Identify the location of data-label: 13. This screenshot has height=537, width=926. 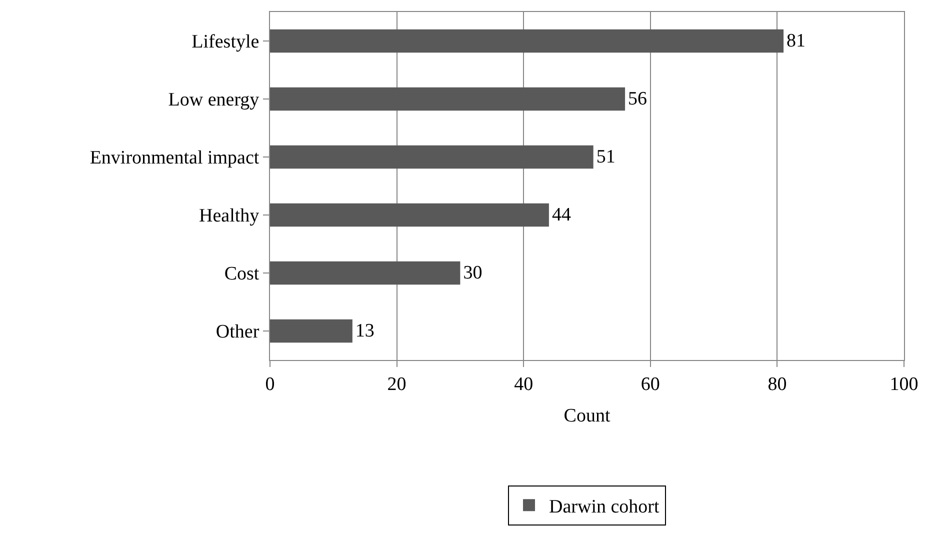
(364, 331).